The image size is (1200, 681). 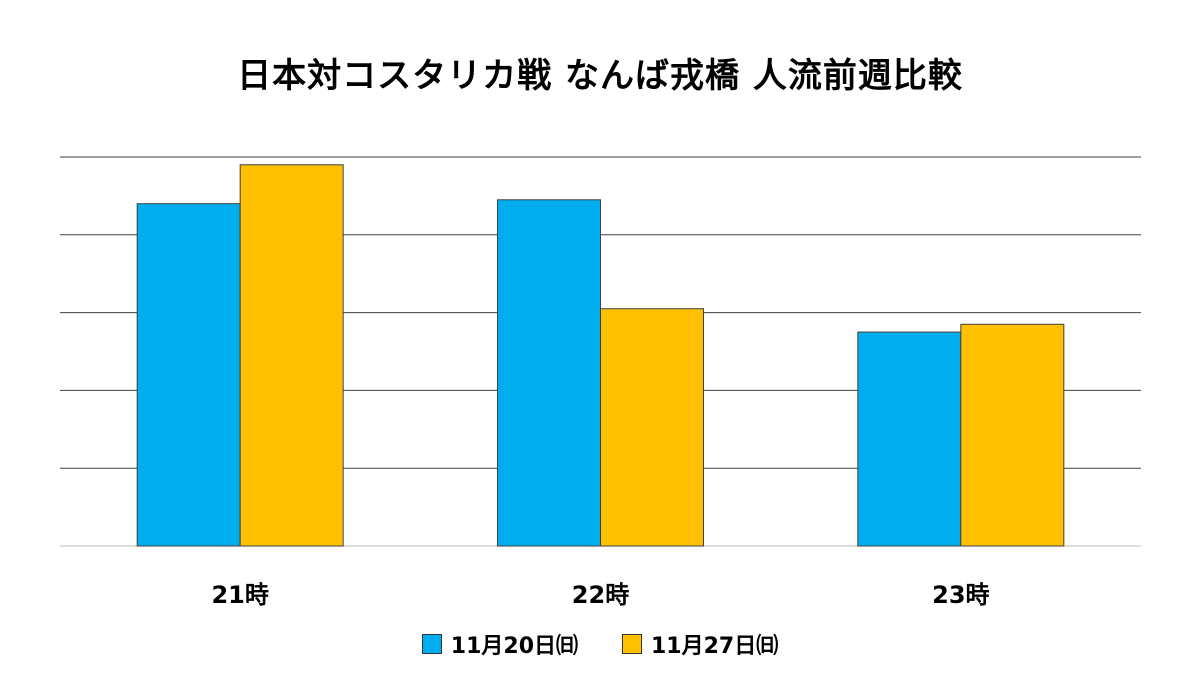 What do you see at coordinates (600, 644) in the screenshot?
I see `legend: 11月20日㈰ 11月27日㈰` at bounding box center [600, 644].